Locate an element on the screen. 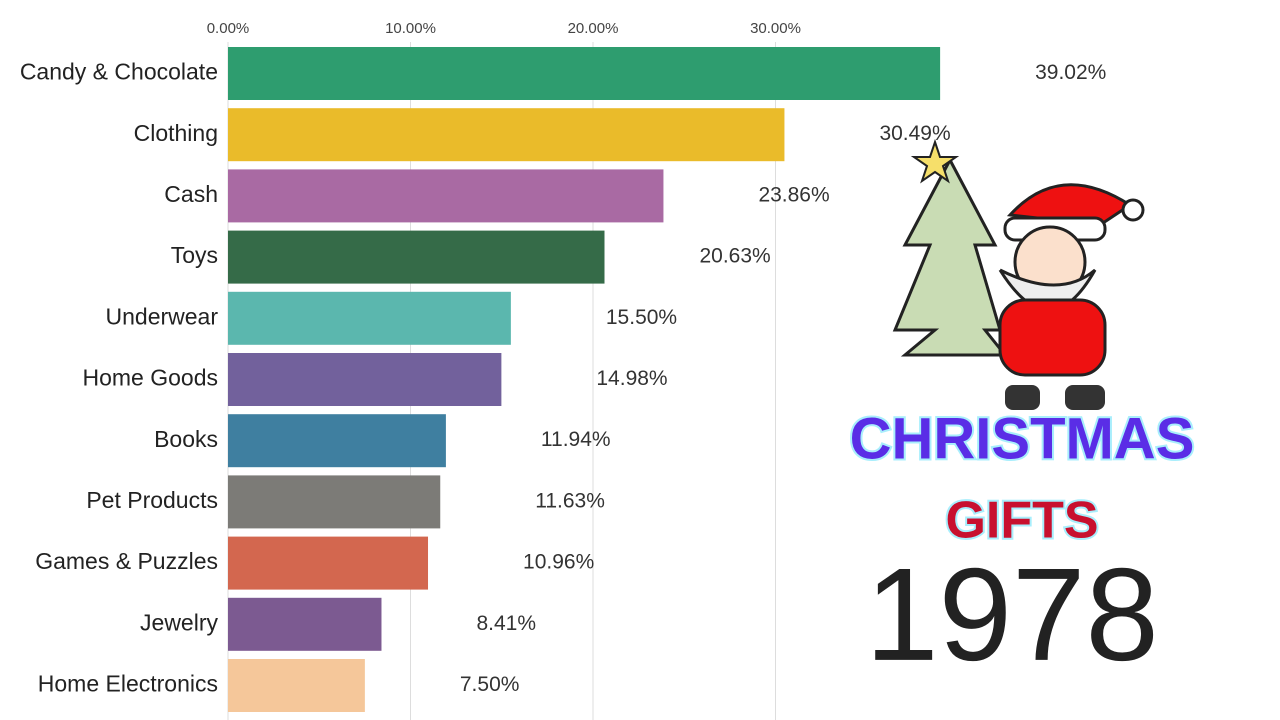 The width and height of the screenshot is (1280, 720). value-label: 15.50% is located at coordinates (641, 317).